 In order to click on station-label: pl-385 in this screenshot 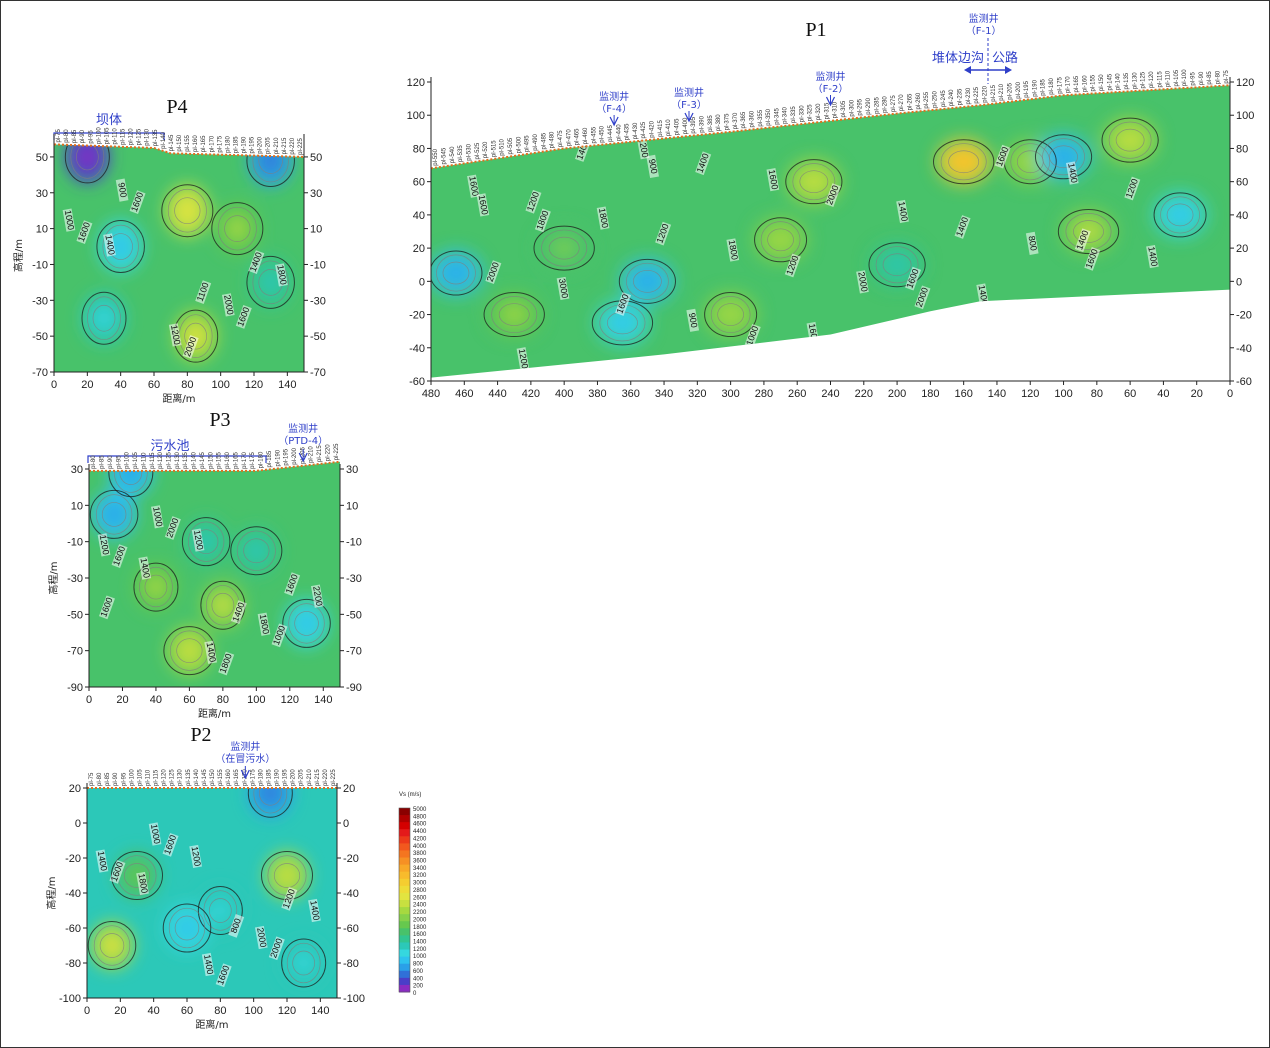, I will do `click(711, 123)`.